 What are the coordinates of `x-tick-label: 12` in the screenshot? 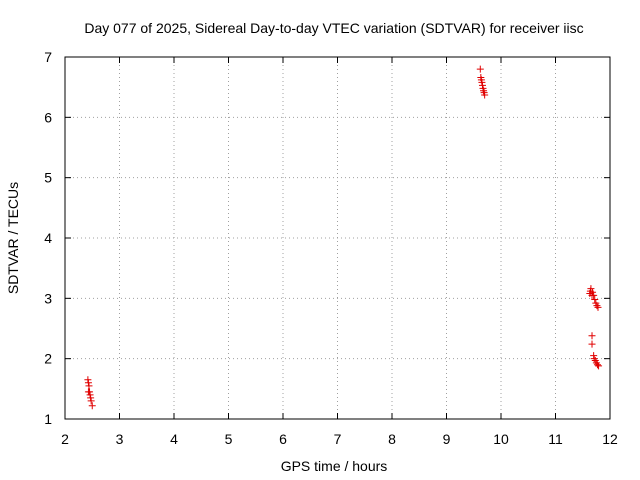 It's located at (610, 439).